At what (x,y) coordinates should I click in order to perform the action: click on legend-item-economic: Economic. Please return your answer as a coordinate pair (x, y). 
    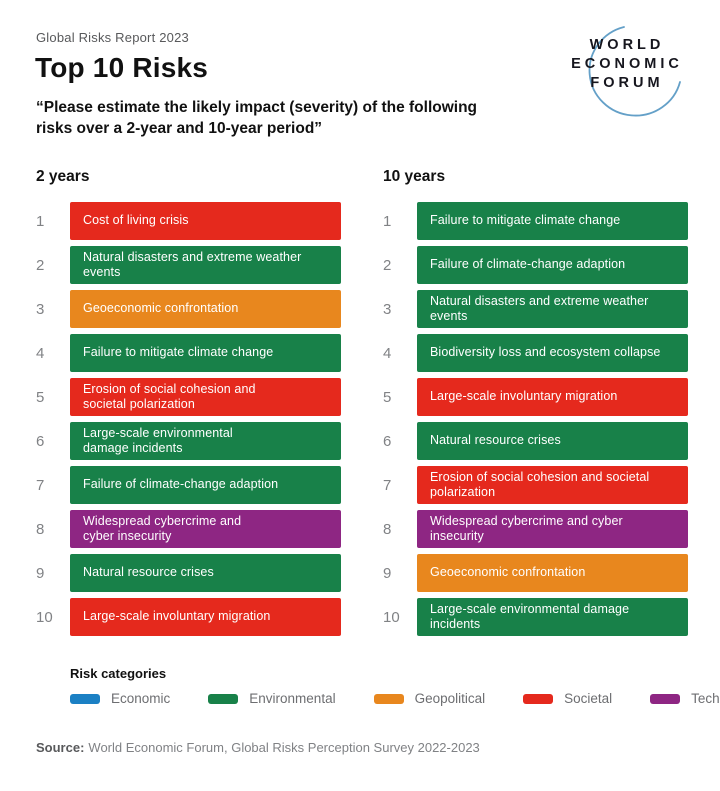
    Looking at the image, I should click on (120, 698).